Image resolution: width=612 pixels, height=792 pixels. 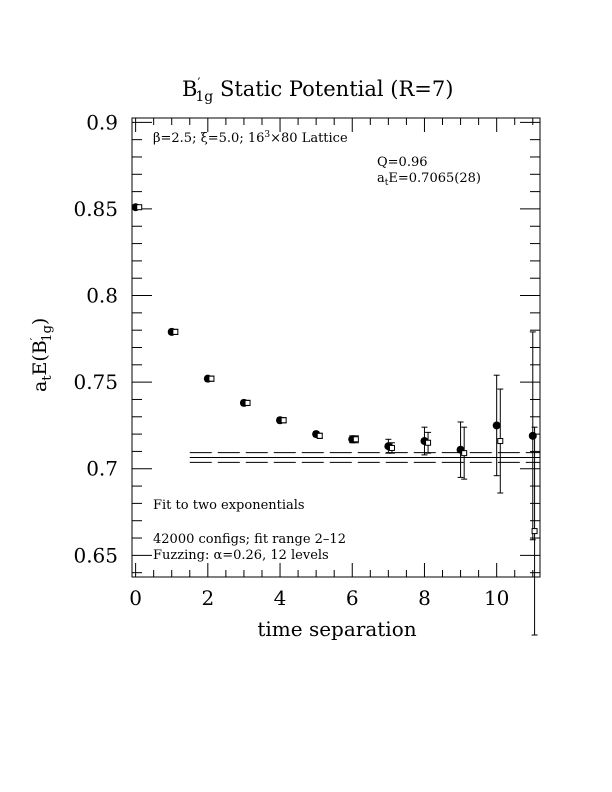 I want to click on y-tick-label: 0.7, so click(x=102, y=469).